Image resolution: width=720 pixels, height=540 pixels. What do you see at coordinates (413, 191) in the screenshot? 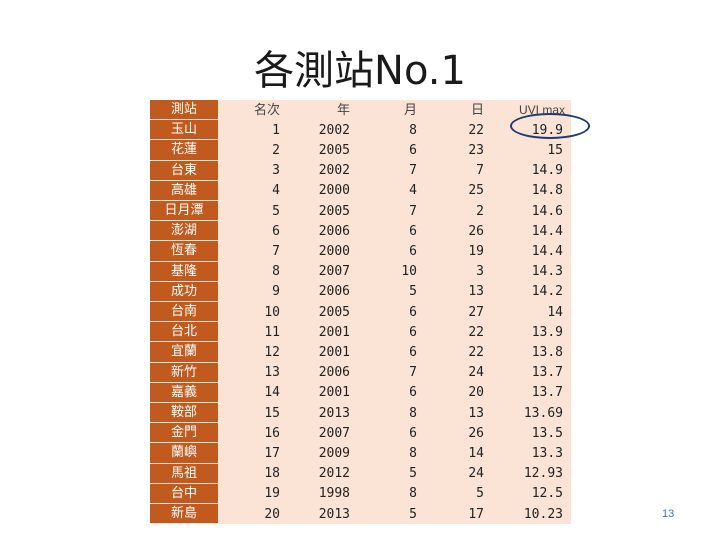
I see `month-cell: 4` at bounding box center [413, 191].